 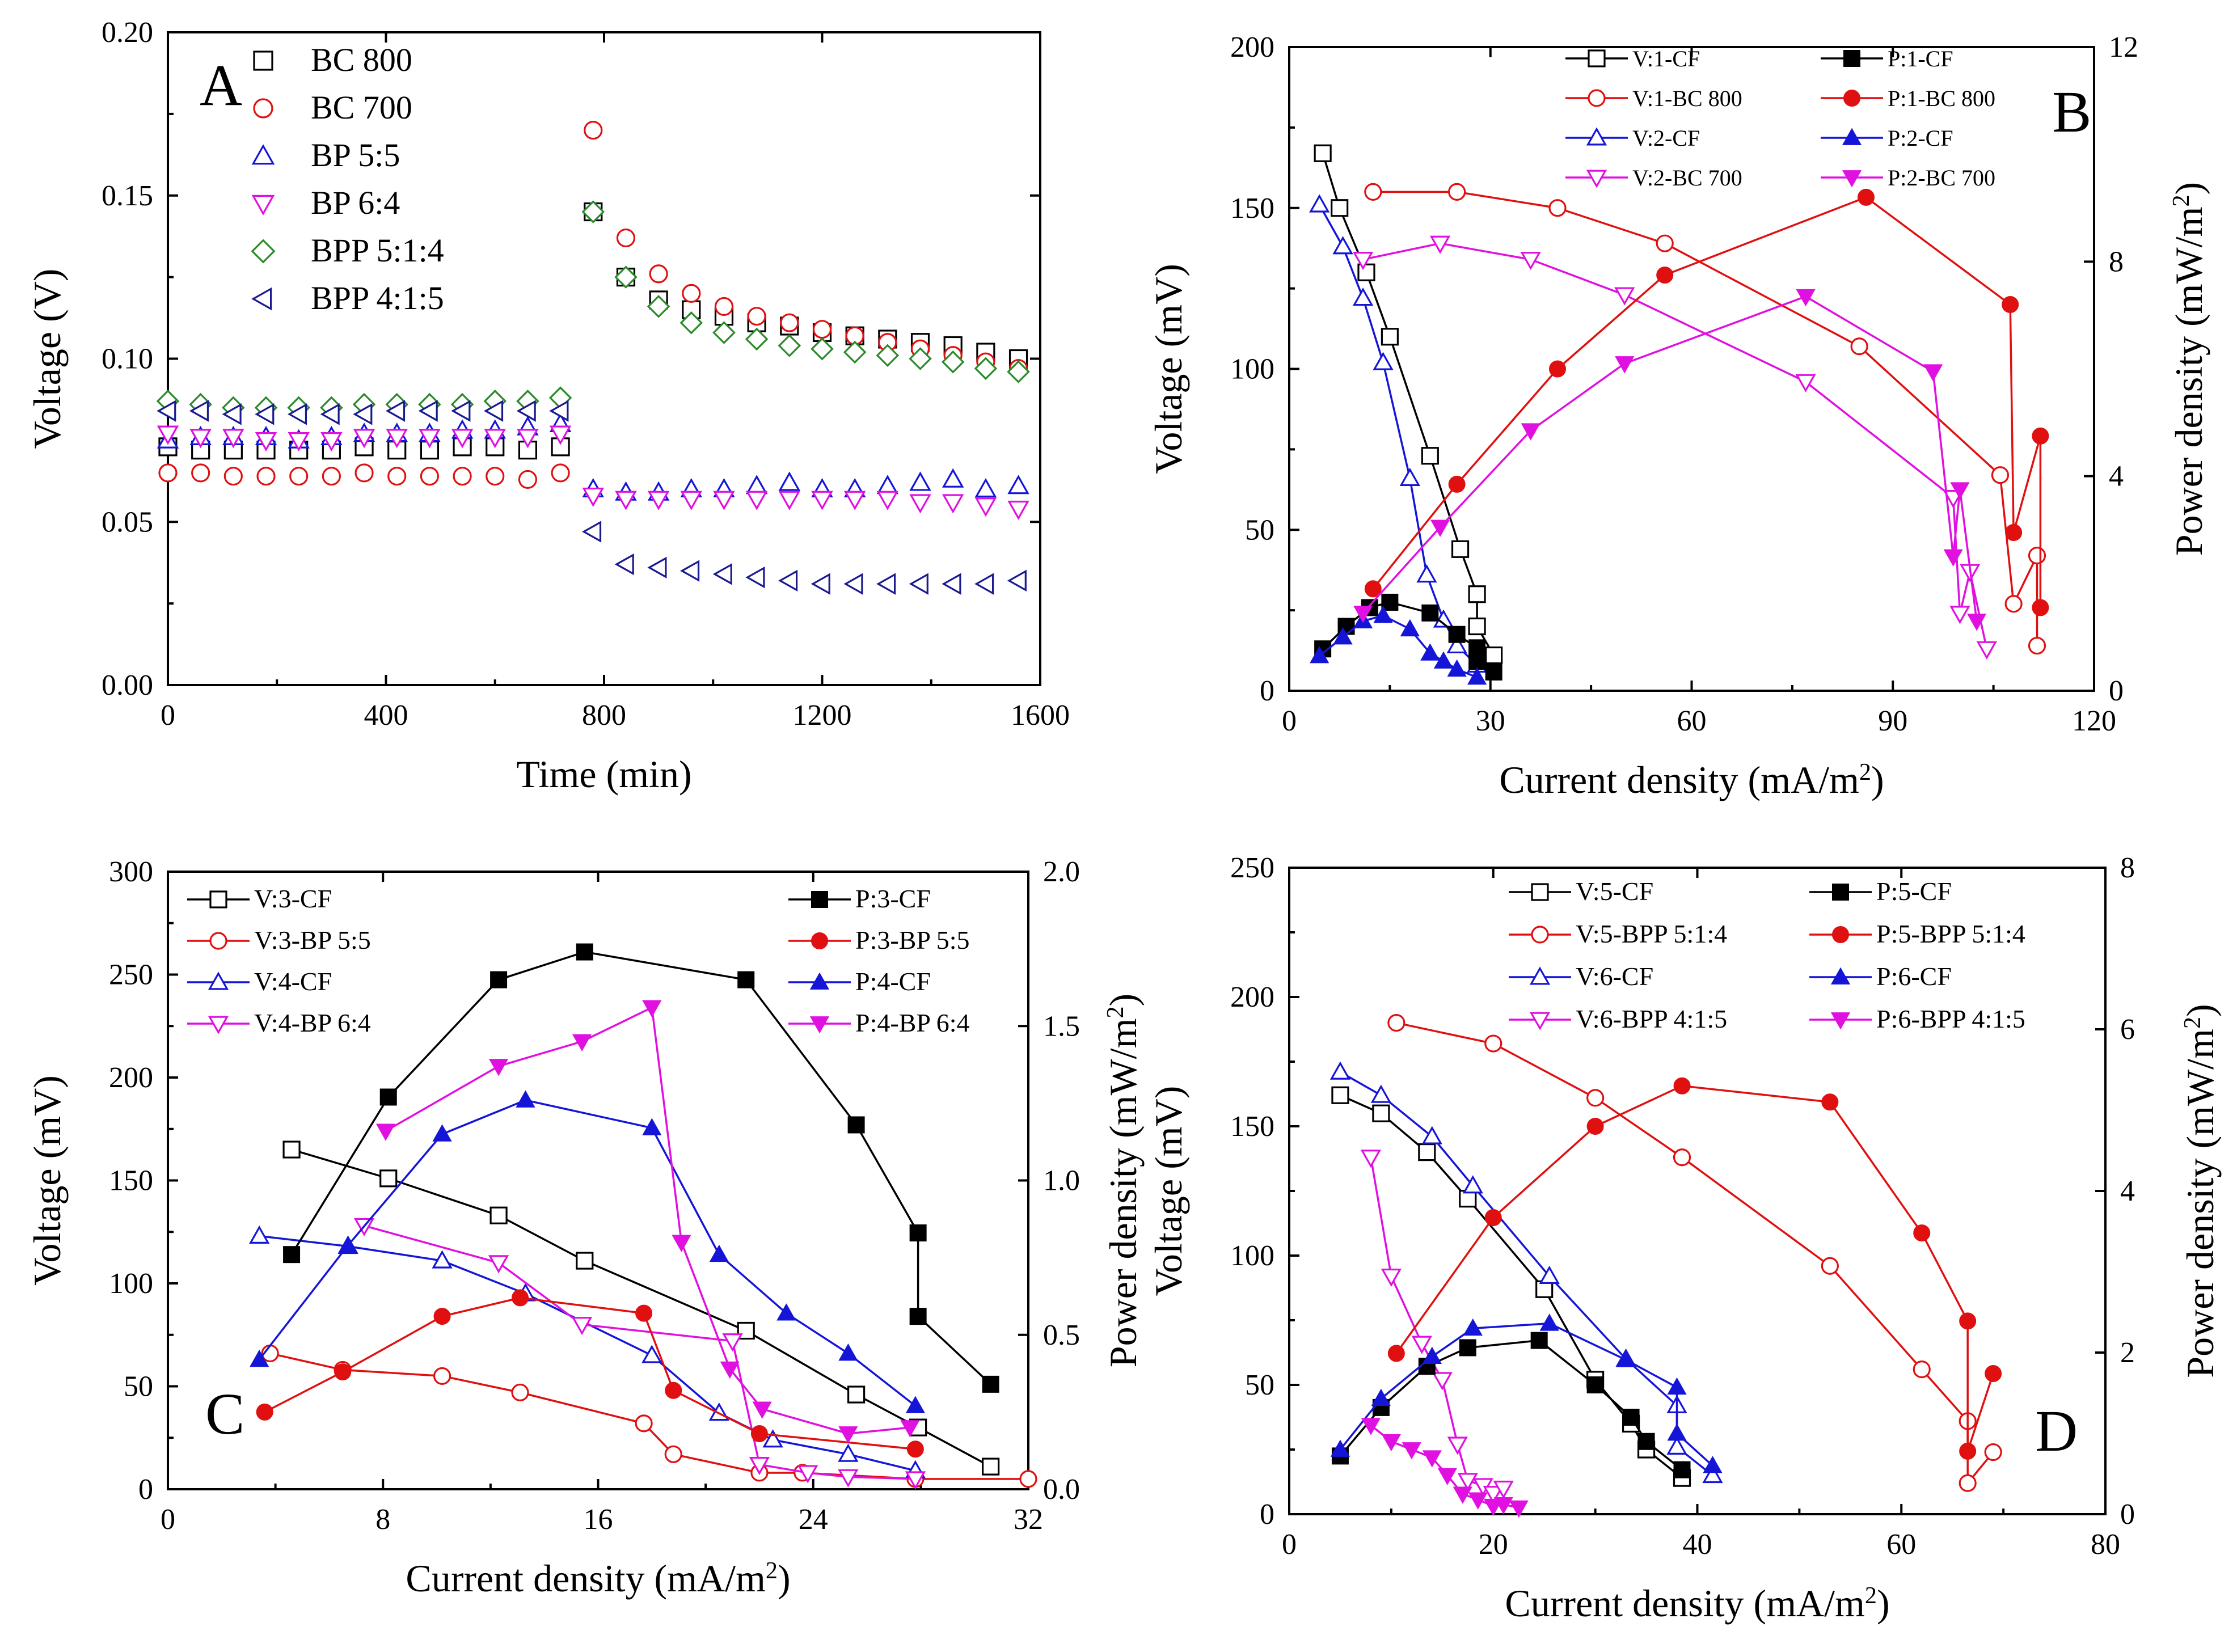 I want to click on y-tick-label: 0.10, so click(x=127, y=359).